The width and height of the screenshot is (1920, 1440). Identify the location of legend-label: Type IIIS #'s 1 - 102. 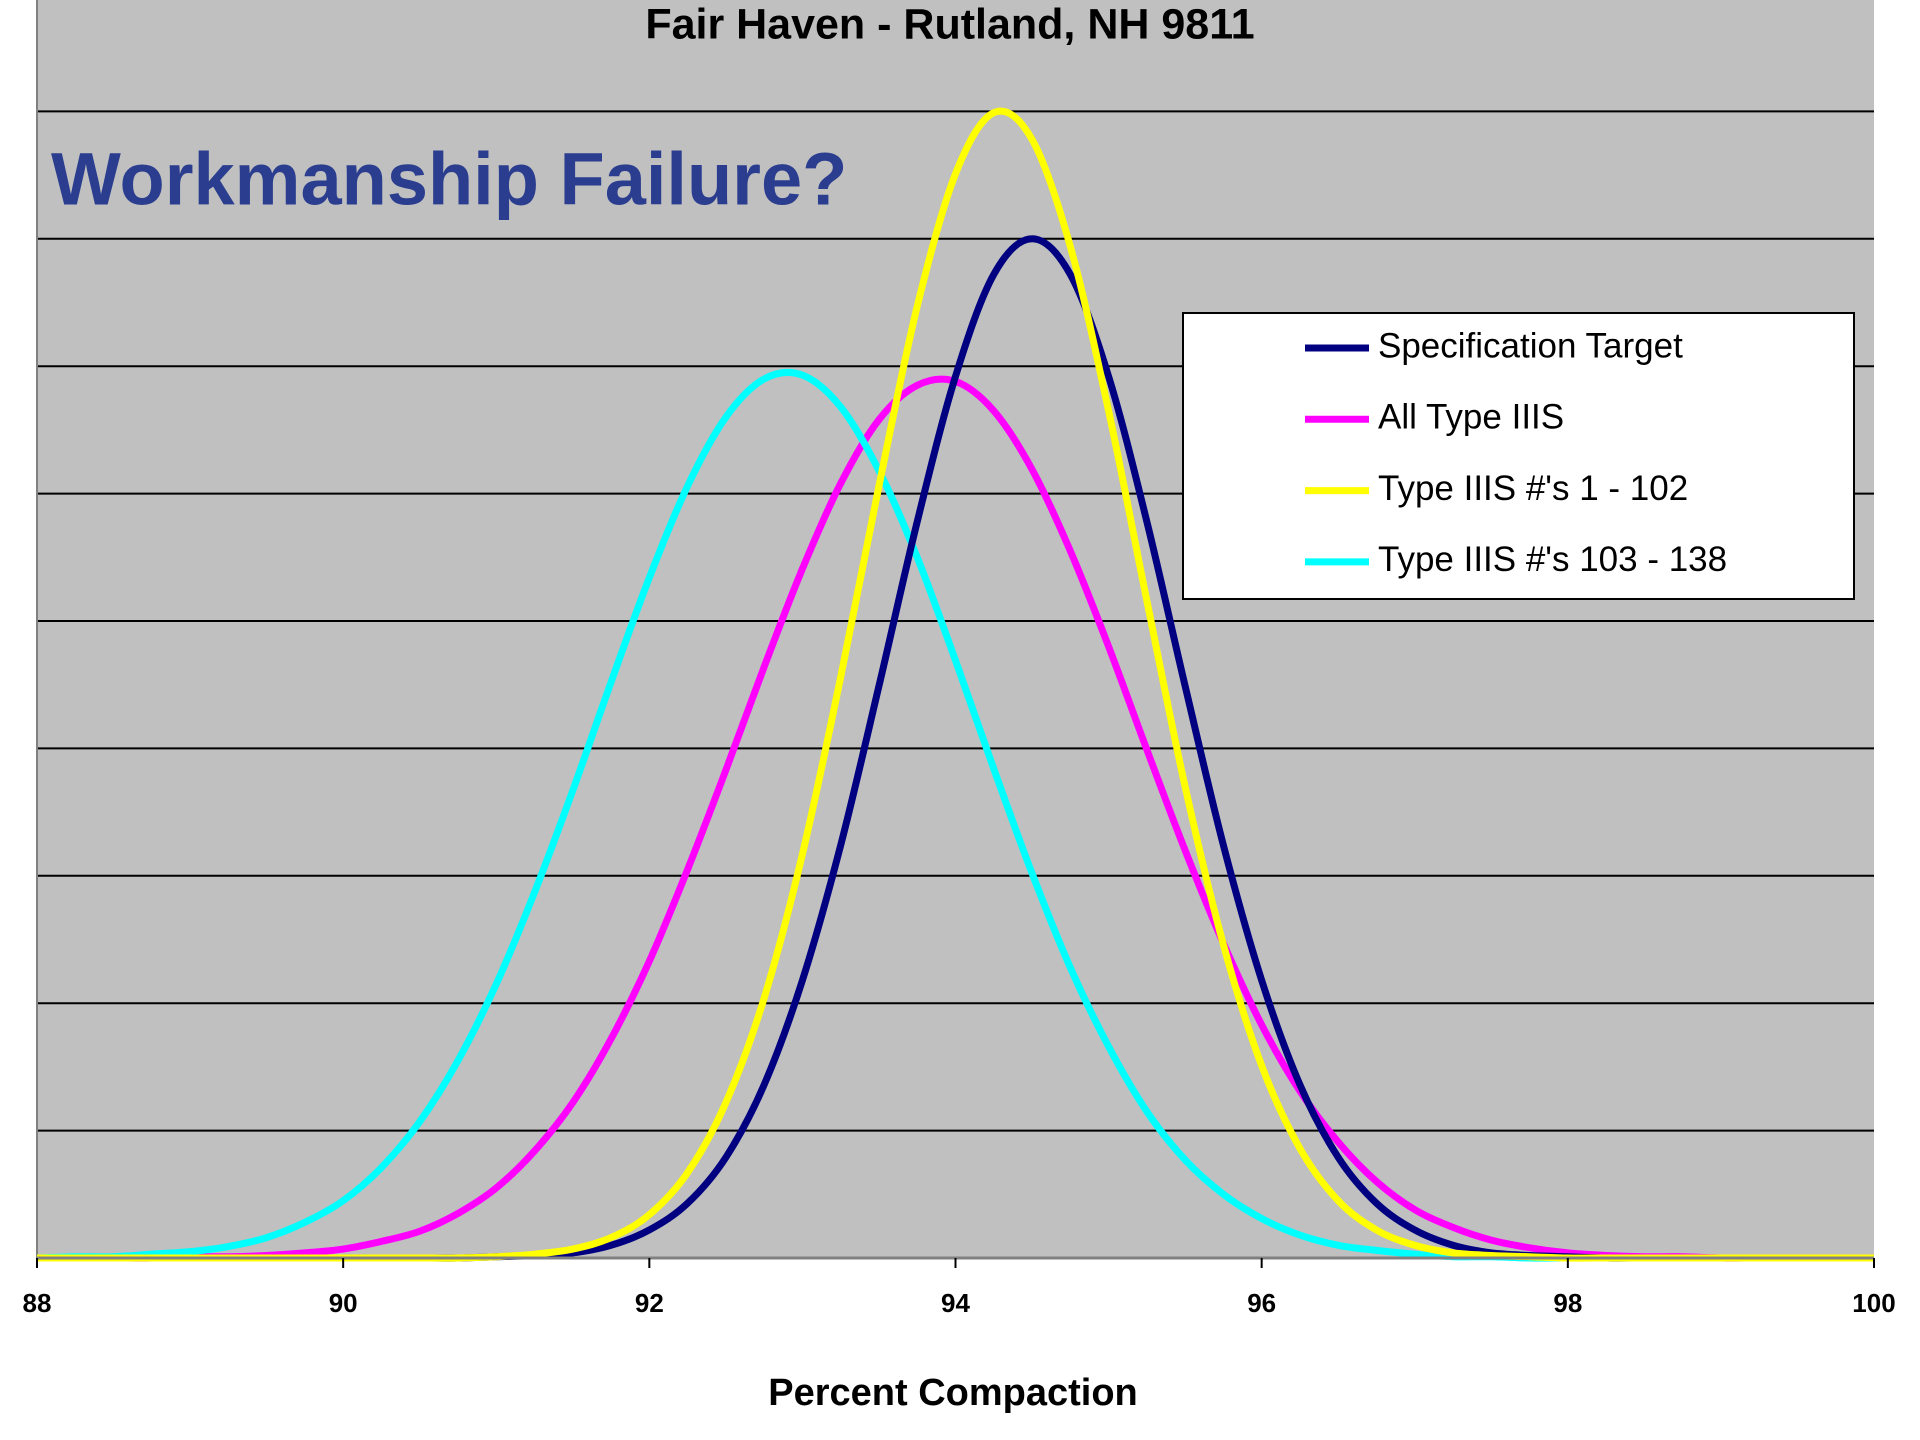
(1533, 488).